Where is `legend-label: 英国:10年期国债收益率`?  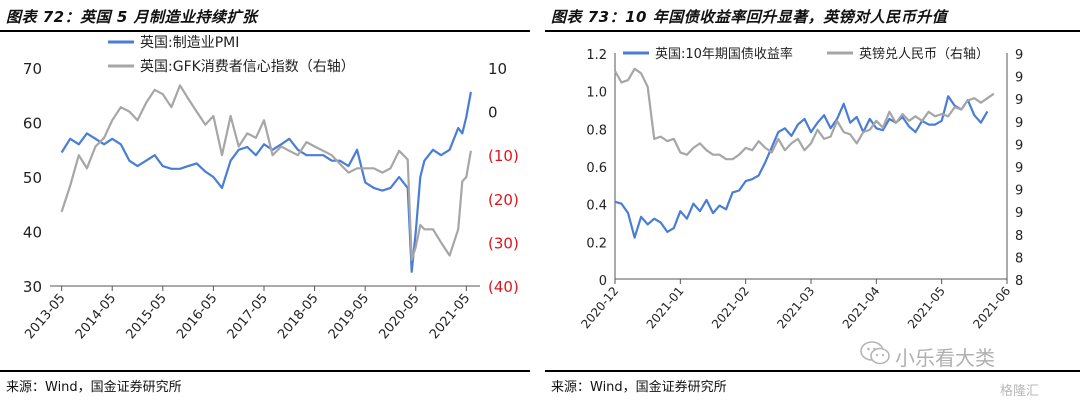 legend-label: 英国:10年期国债收益率 is located at coordinates (724, 54).